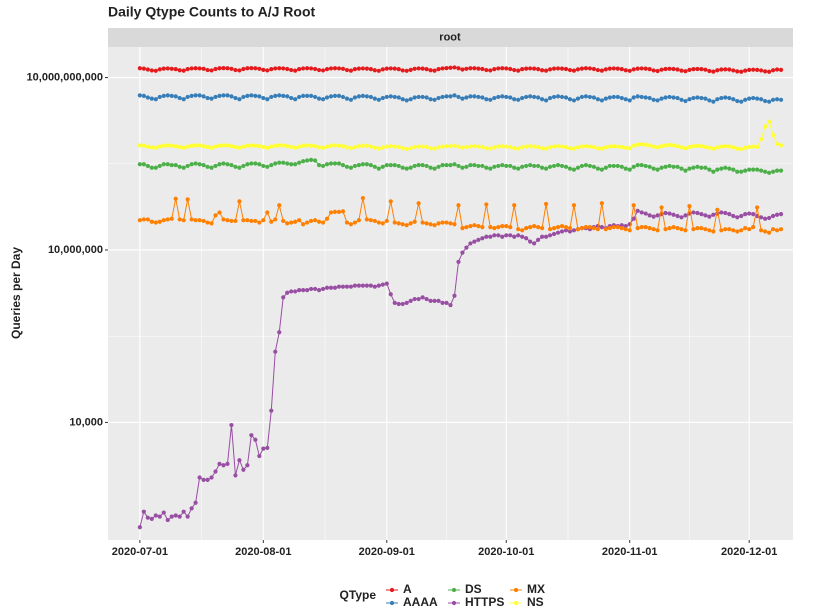 This screenshot has height=613, width=813. I want to click on legend-key-point, so click(392, 590).